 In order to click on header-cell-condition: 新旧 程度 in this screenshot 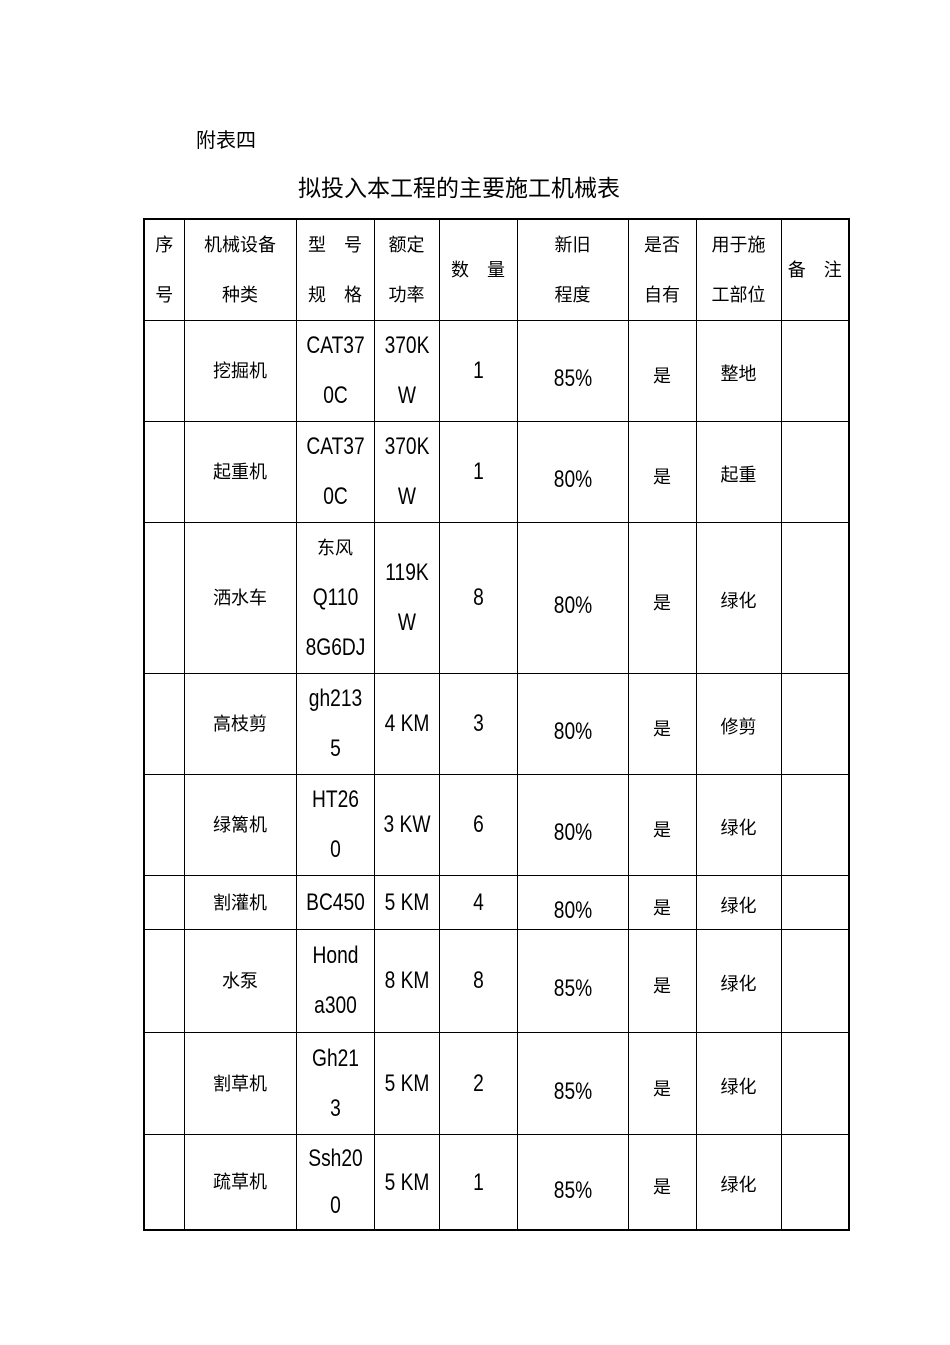, I will do `click(572, 269)`.